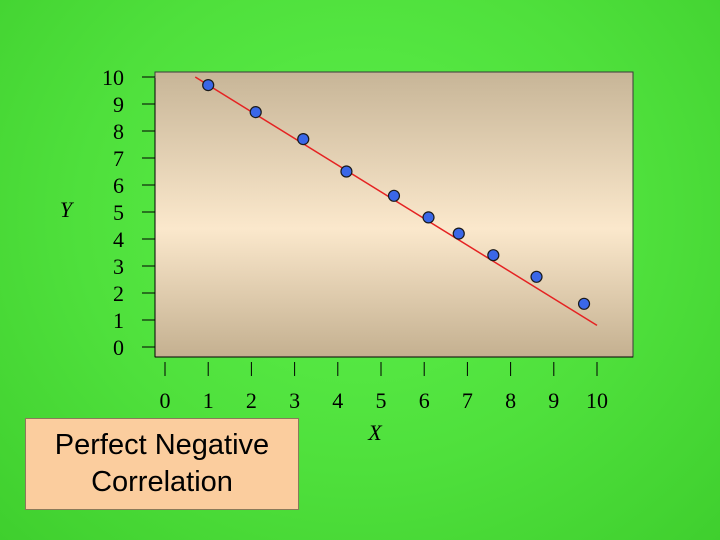 The width and height of the screenshot is (720, 540). I want to click on x-tick-label: 8, so click(510, 400).